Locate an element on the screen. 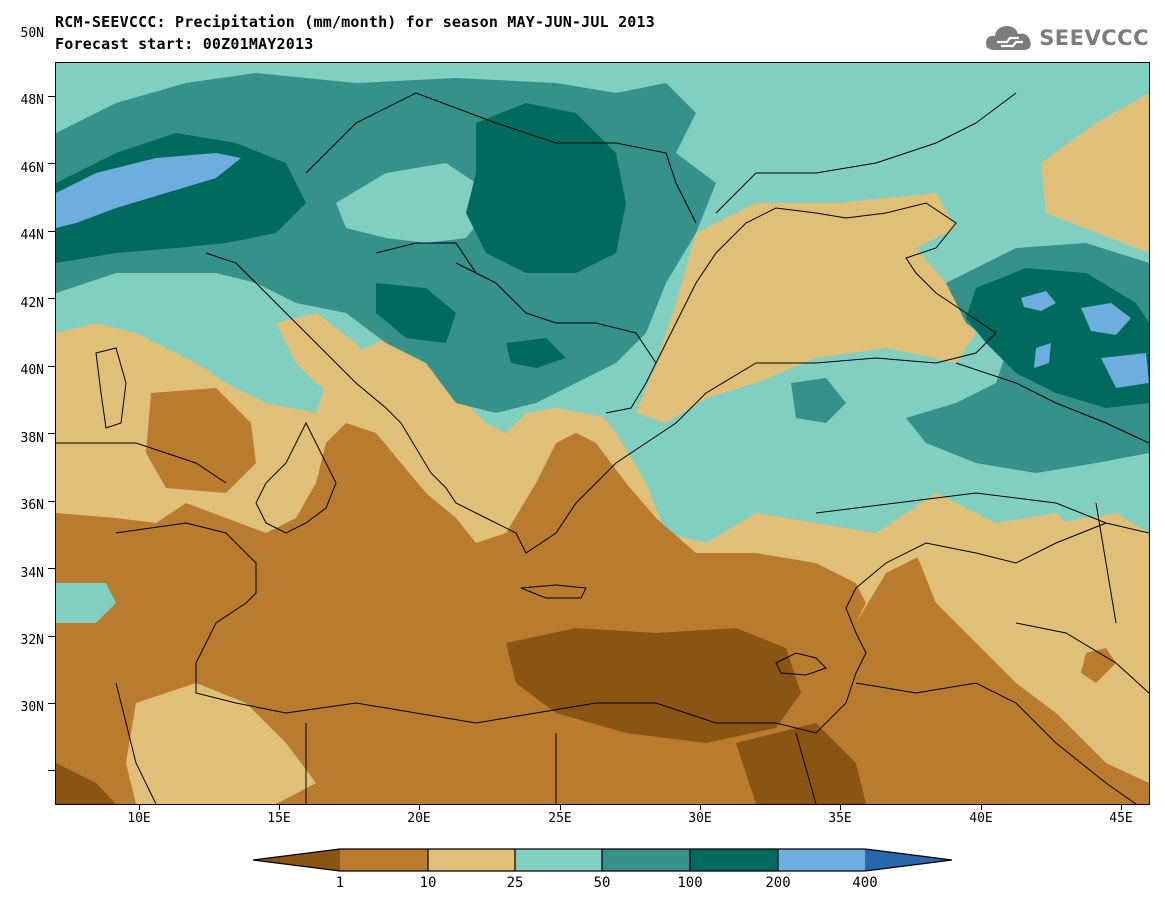 This screenshot has height=907, width=1165. lat-label: 36N is located at coordinates (32, 505).